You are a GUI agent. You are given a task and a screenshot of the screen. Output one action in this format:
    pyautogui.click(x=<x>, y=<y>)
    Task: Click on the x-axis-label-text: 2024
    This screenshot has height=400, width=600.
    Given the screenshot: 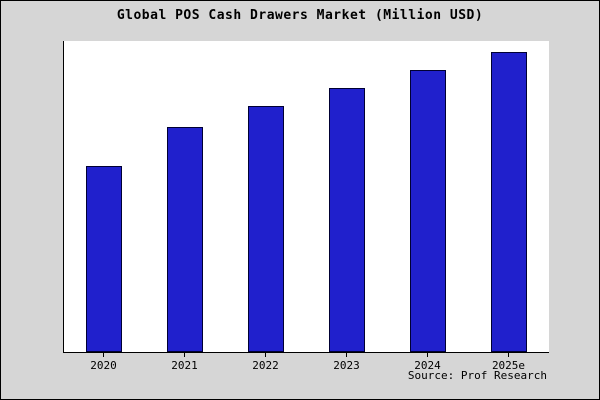 What is the action you would take?
    pyautogui.click(x=427, y=365)
    